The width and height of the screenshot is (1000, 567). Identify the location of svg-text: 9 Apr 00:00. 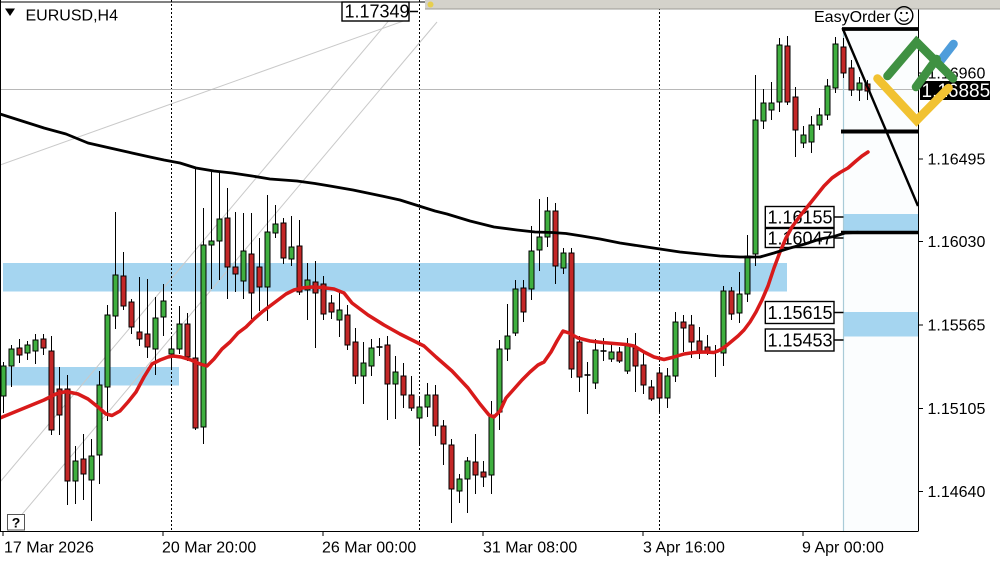
(843, 548).